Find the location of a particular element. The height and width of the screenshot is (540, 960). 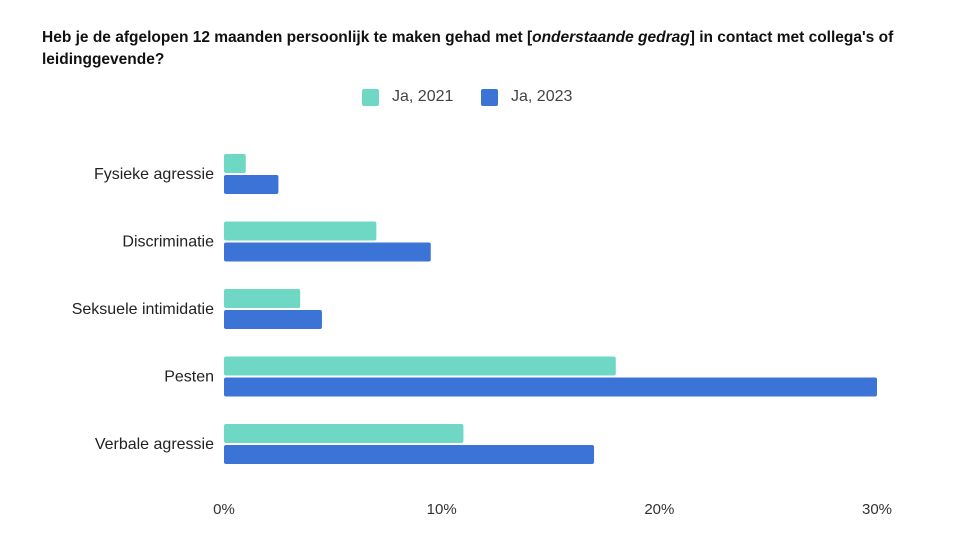

bar-seksuele-intimidatie-2021 is located at coordinates (262, 298).